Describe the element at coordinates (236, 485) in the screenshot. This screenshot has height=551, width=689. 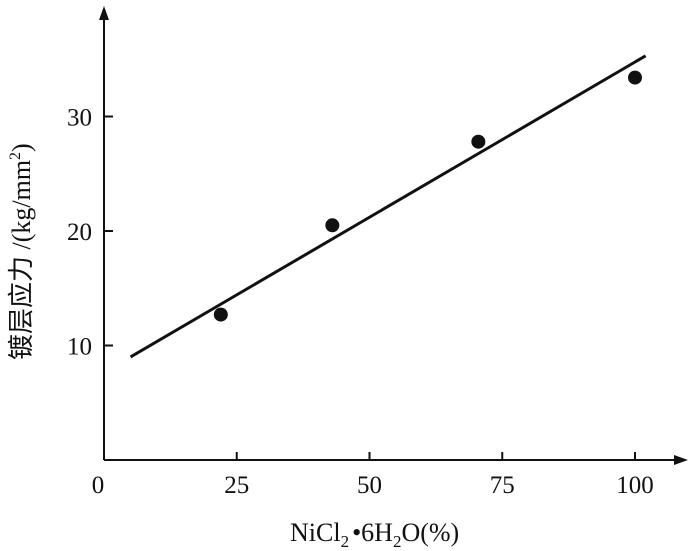
I see `x-tick-label: 25` at that location.